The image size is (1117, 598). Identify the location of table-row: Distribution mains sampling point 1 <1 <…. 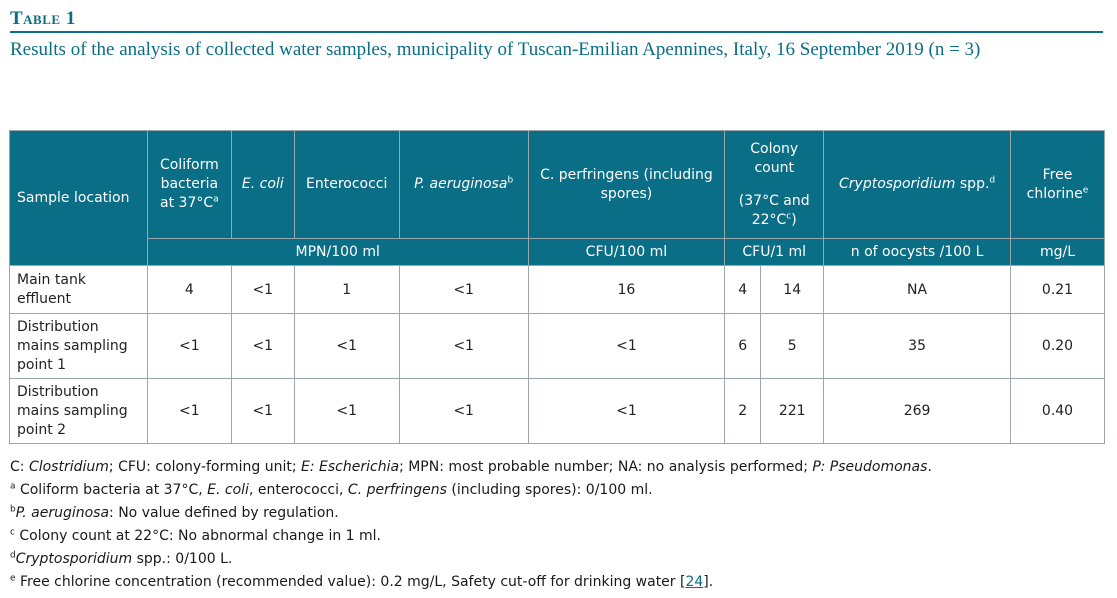
(557, 346).